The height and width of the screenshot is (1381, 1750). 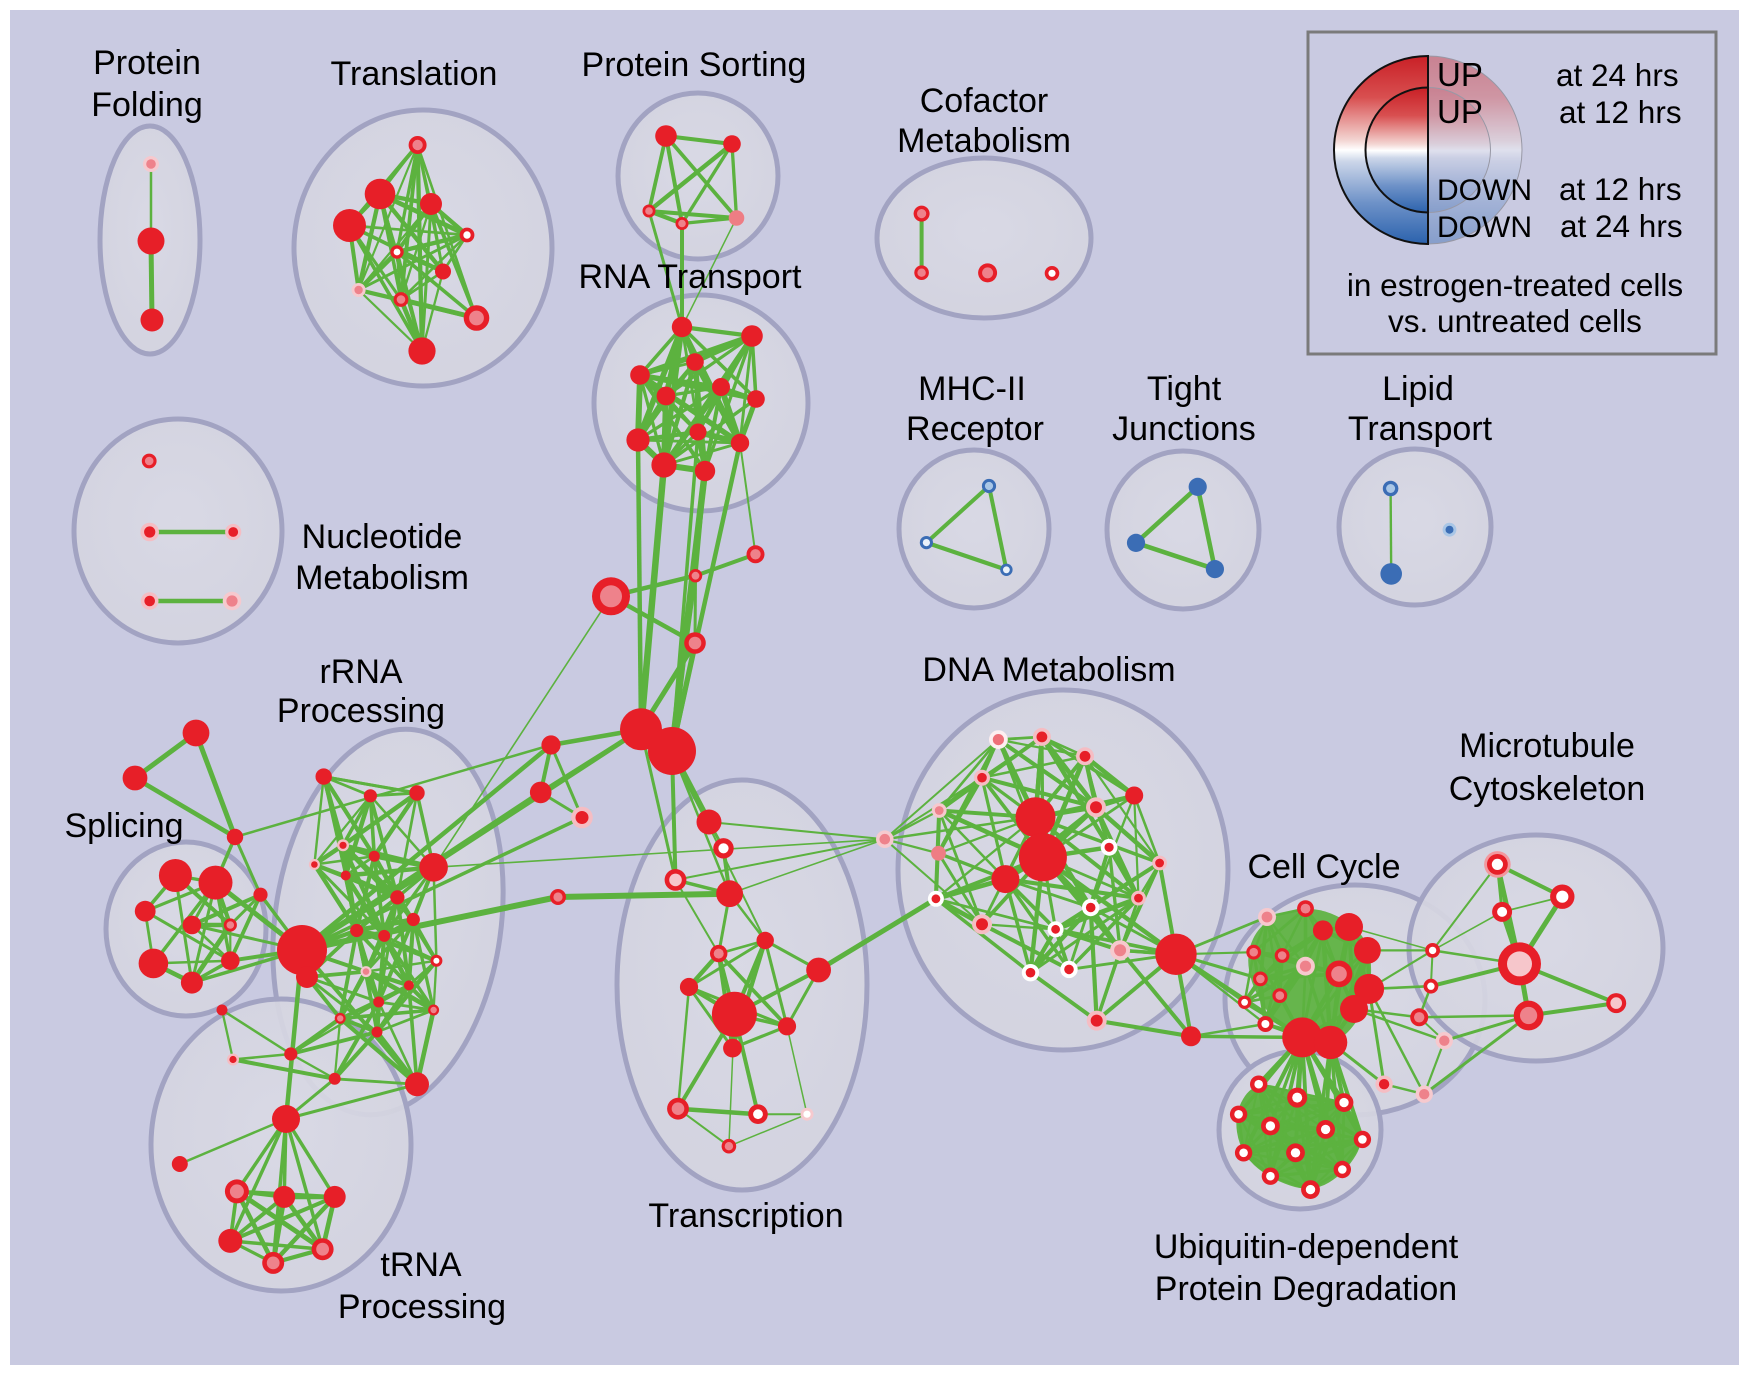 I want to click on svg-text: Folding, so click(x=147, y=105).